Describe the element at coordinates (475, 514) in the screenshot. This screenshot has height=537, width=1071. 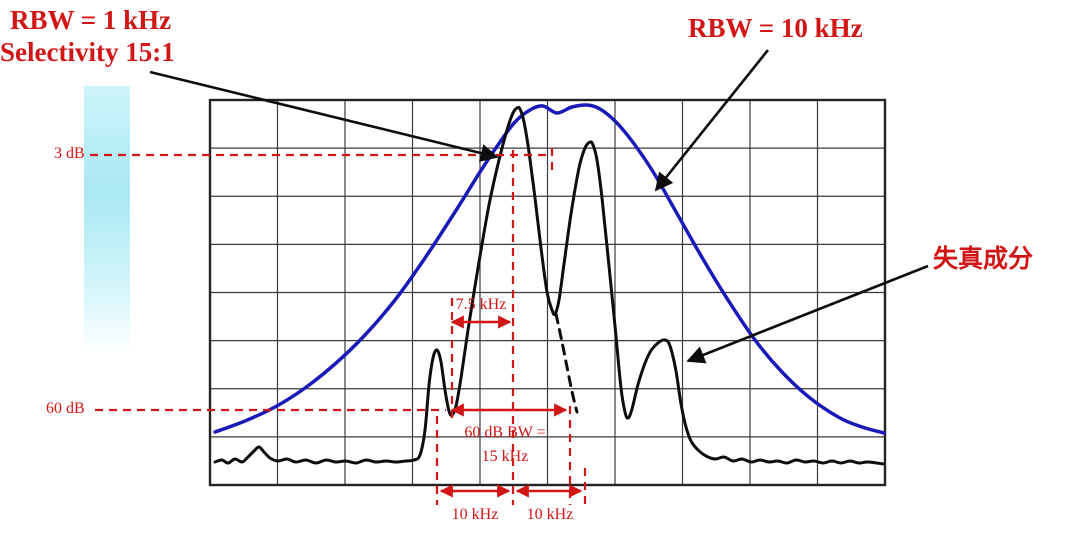
I see `label-tone-spacing-left: 10 kHz` at that location.